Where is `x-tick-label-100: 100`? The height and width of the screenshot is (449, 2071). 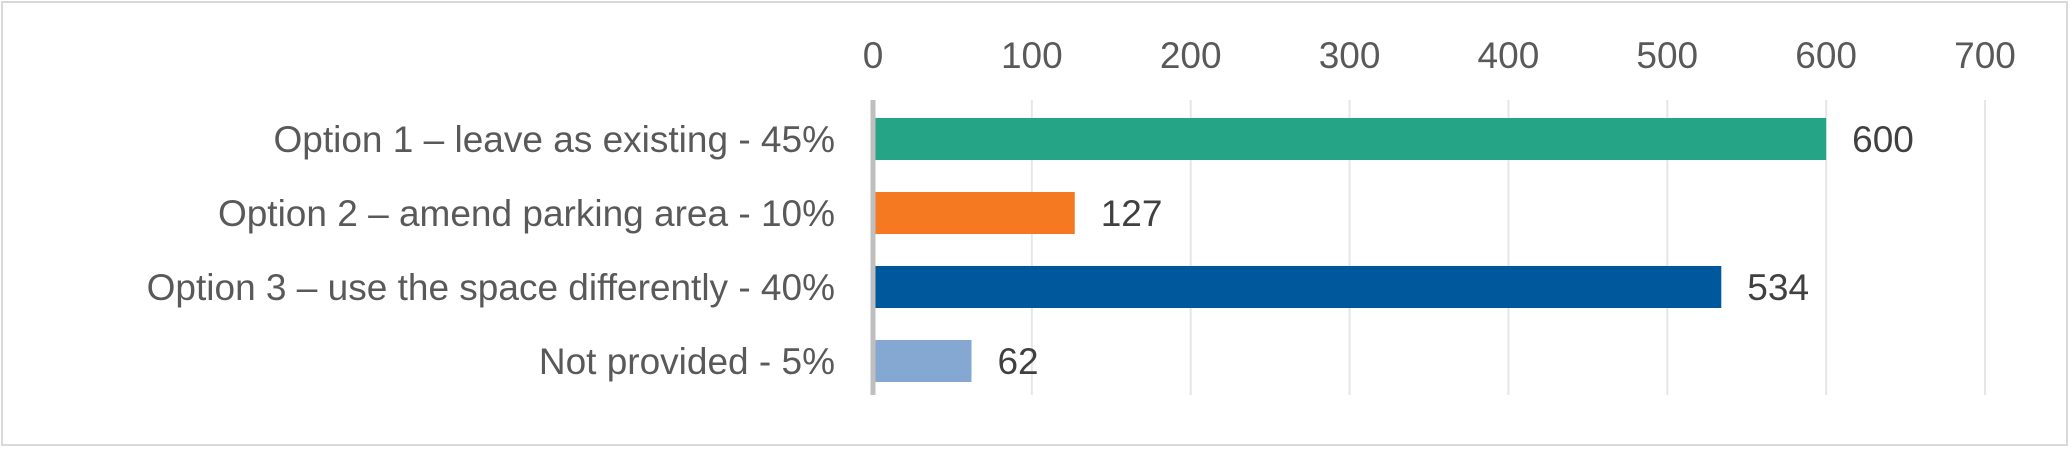 x-tick-label-100: 100 is located at coordinates (1032, 55).